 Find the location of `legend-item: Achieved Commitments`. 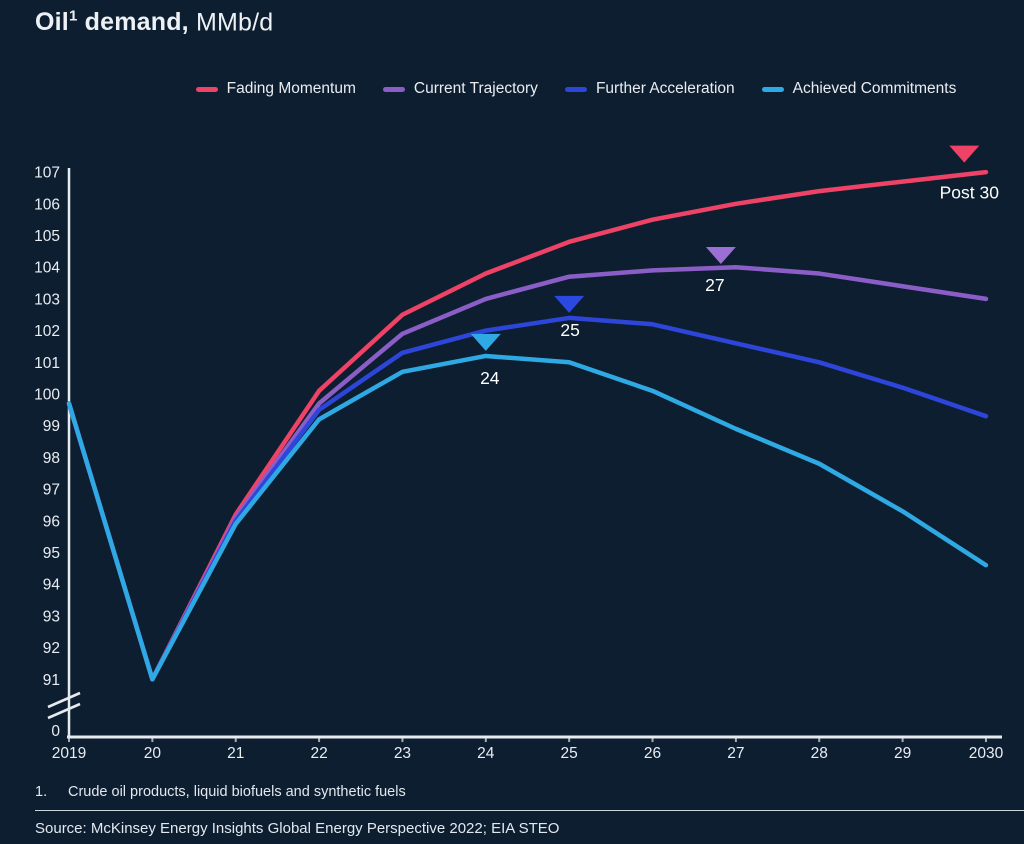

legend-item: Achieved Commitments is located at coordinates (859, 89).